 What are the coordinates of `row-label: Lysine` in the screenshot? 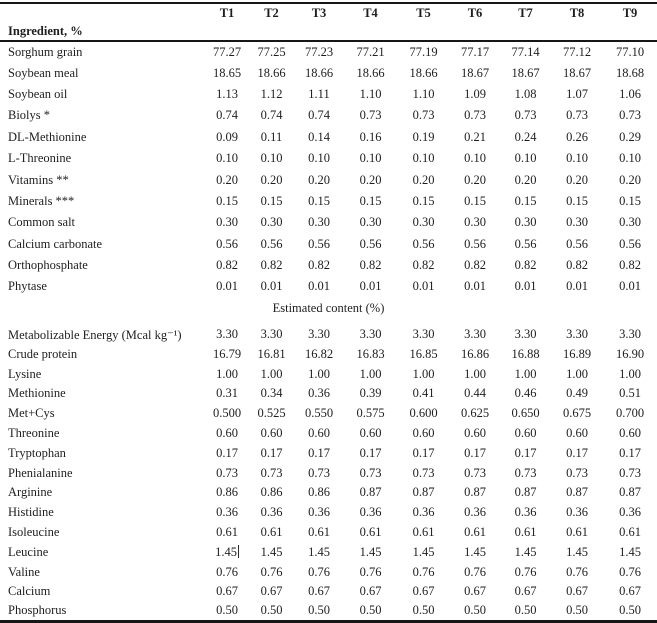 It's located at (25, 373).